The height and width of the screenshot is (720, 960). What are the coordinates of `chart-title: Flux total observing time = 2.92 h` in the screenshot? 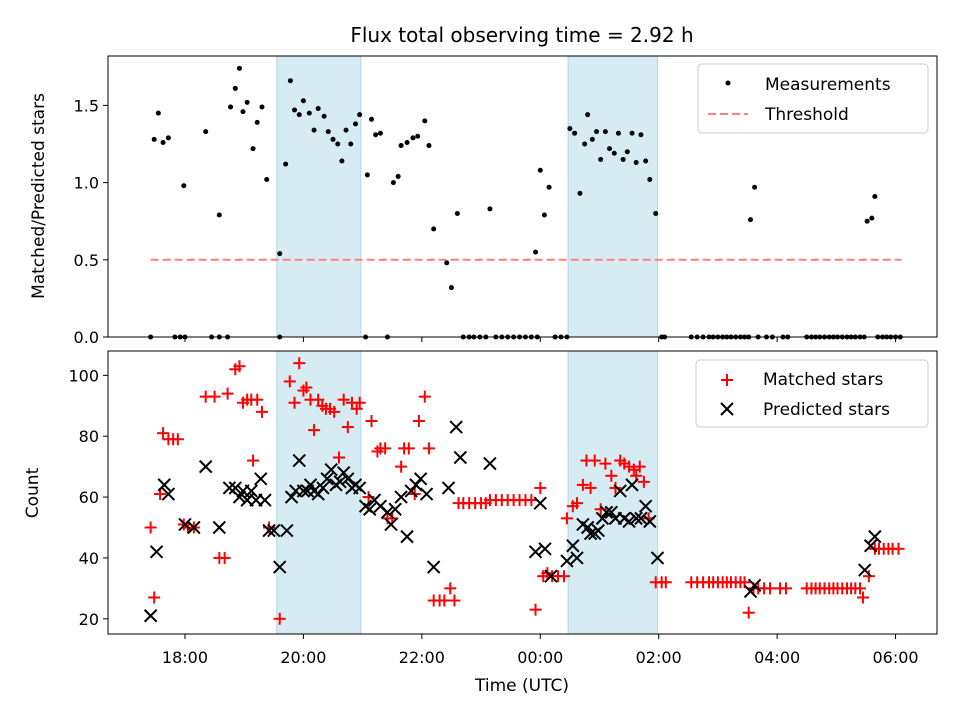 It's located at (521, 35).